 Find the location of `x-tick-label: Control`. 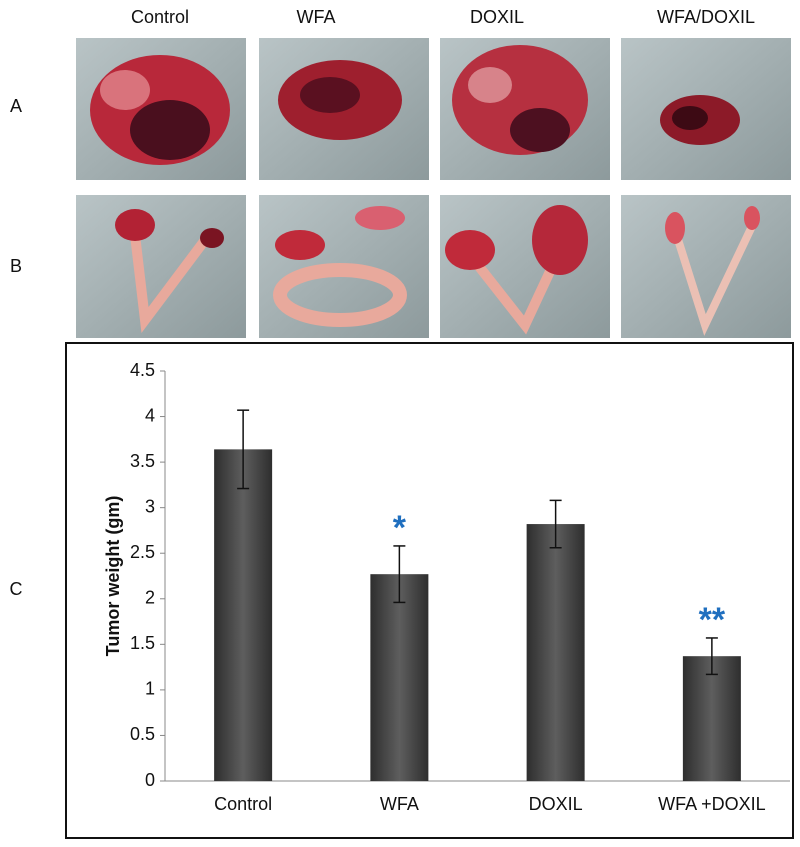

x-tick-label: Control is located at coordinates (243, 804).